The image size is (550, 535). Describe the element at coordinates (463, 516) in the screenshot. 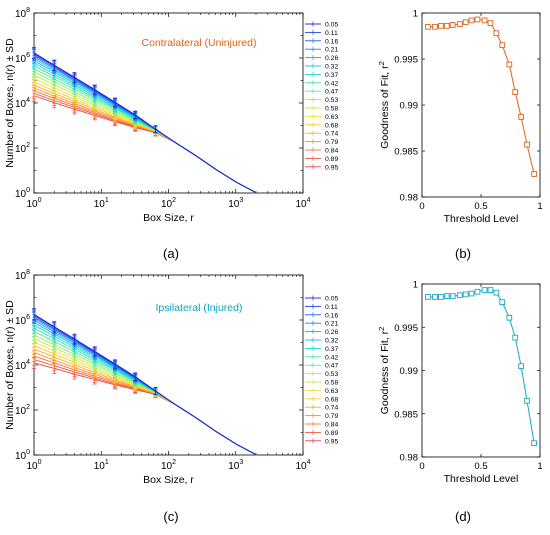

I see `panel-label-d: (d)` at that location.